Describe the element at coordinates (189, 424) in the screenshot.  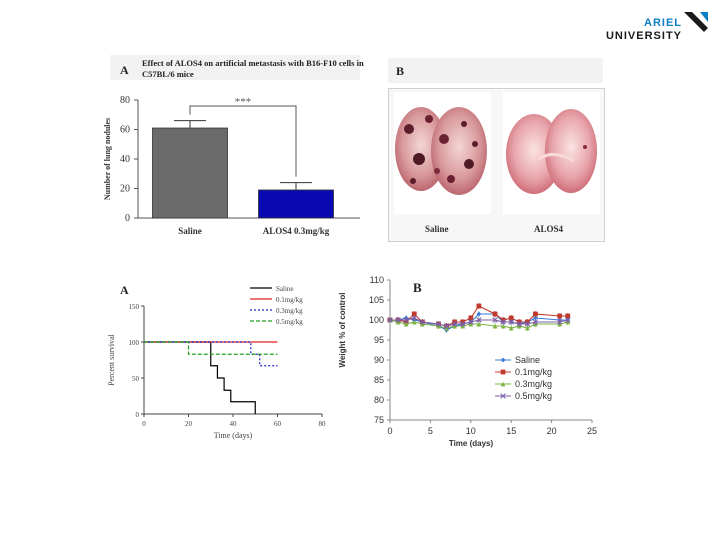
I see `survival-x-tick-label: 20` at that location.